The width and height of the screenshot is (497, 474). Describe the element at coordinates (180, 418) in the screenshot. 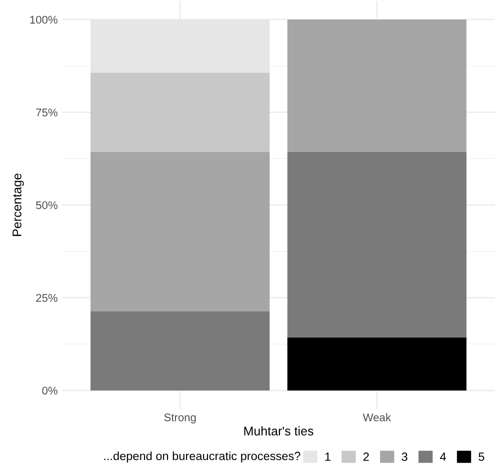

I see `x-tick-label: Strong` at that location.